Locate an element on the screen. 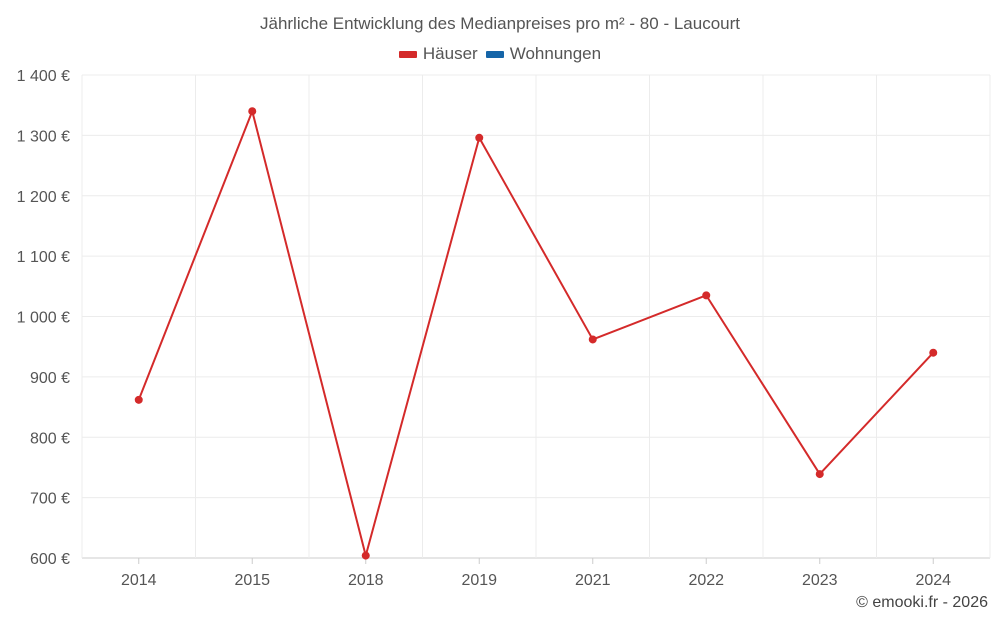  x-tick-label: 2022 is located at coordinates (706, 580).